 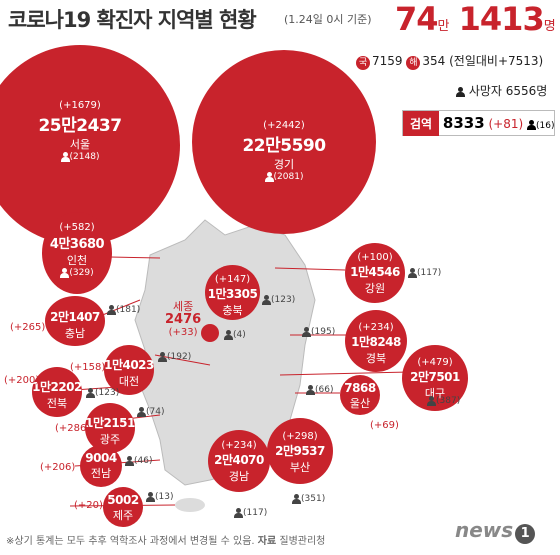 What do you see at coordinates (363, 63) in the screenshot?
I see `domestic-tag: 국` at bounding box center [363, 63].